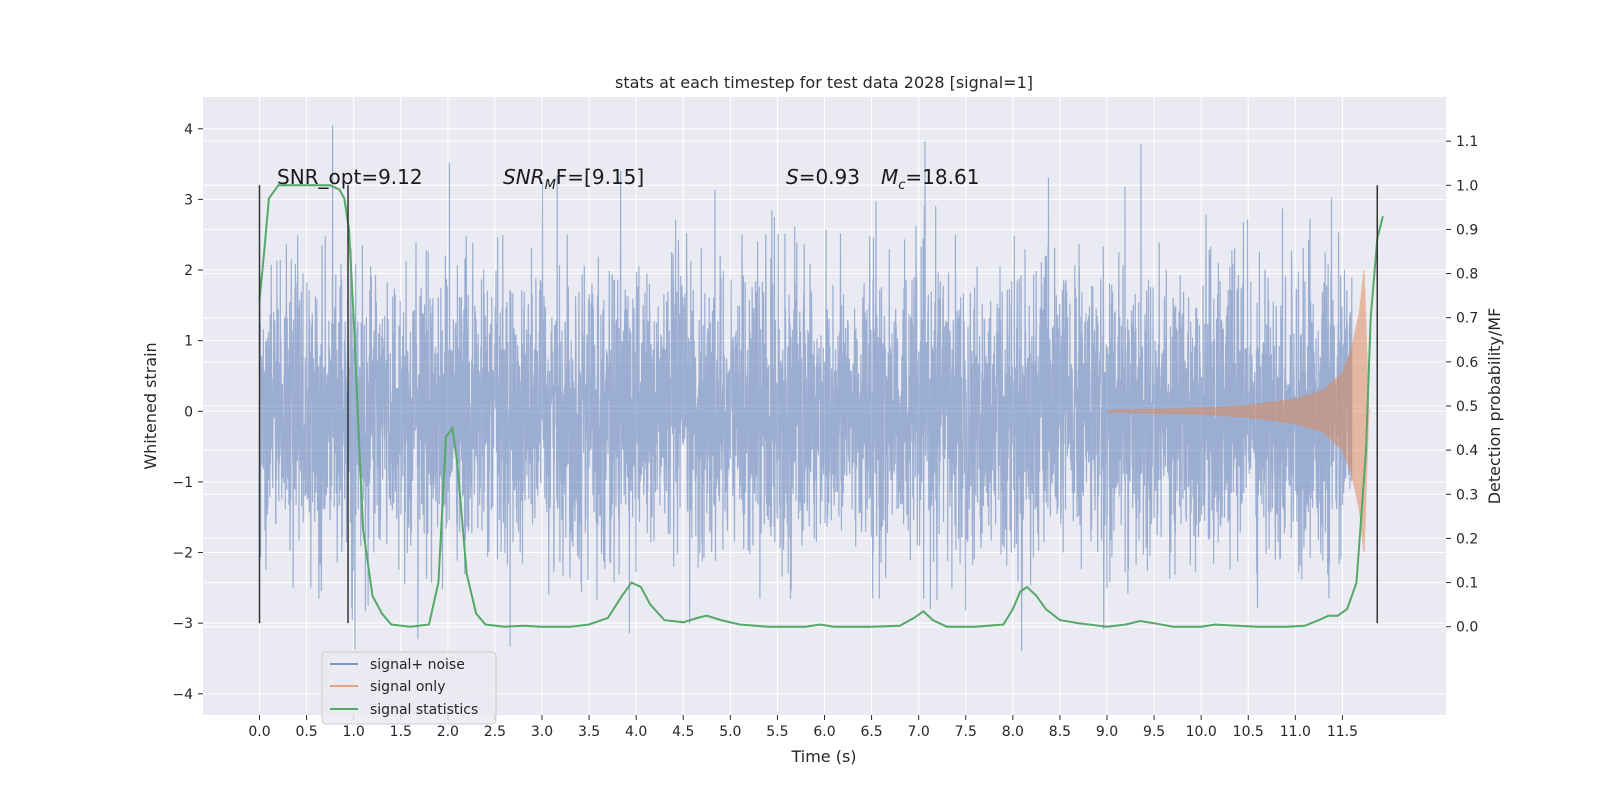 The image size is (1600, 800). Describe the element at coordinates (600, 177) in the screenshot. I see `snr-mf-rest: F=[9.15]` at that location.